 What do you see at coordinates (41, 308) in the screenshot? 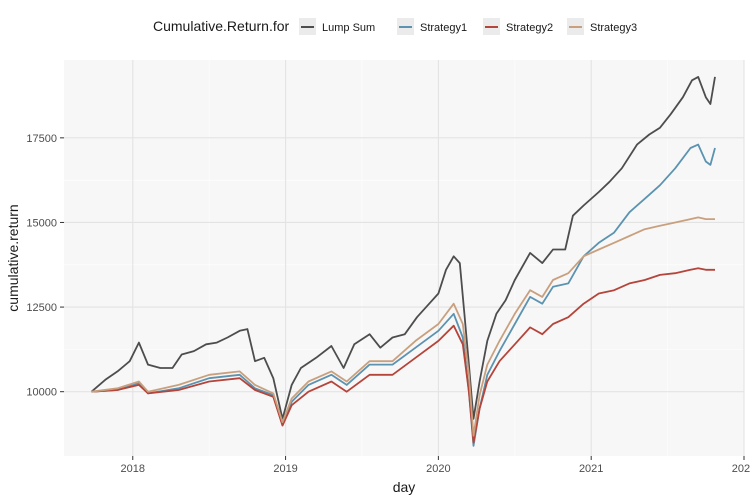
I see `y-tick-label: 12500` at bounding box center [41, 308].